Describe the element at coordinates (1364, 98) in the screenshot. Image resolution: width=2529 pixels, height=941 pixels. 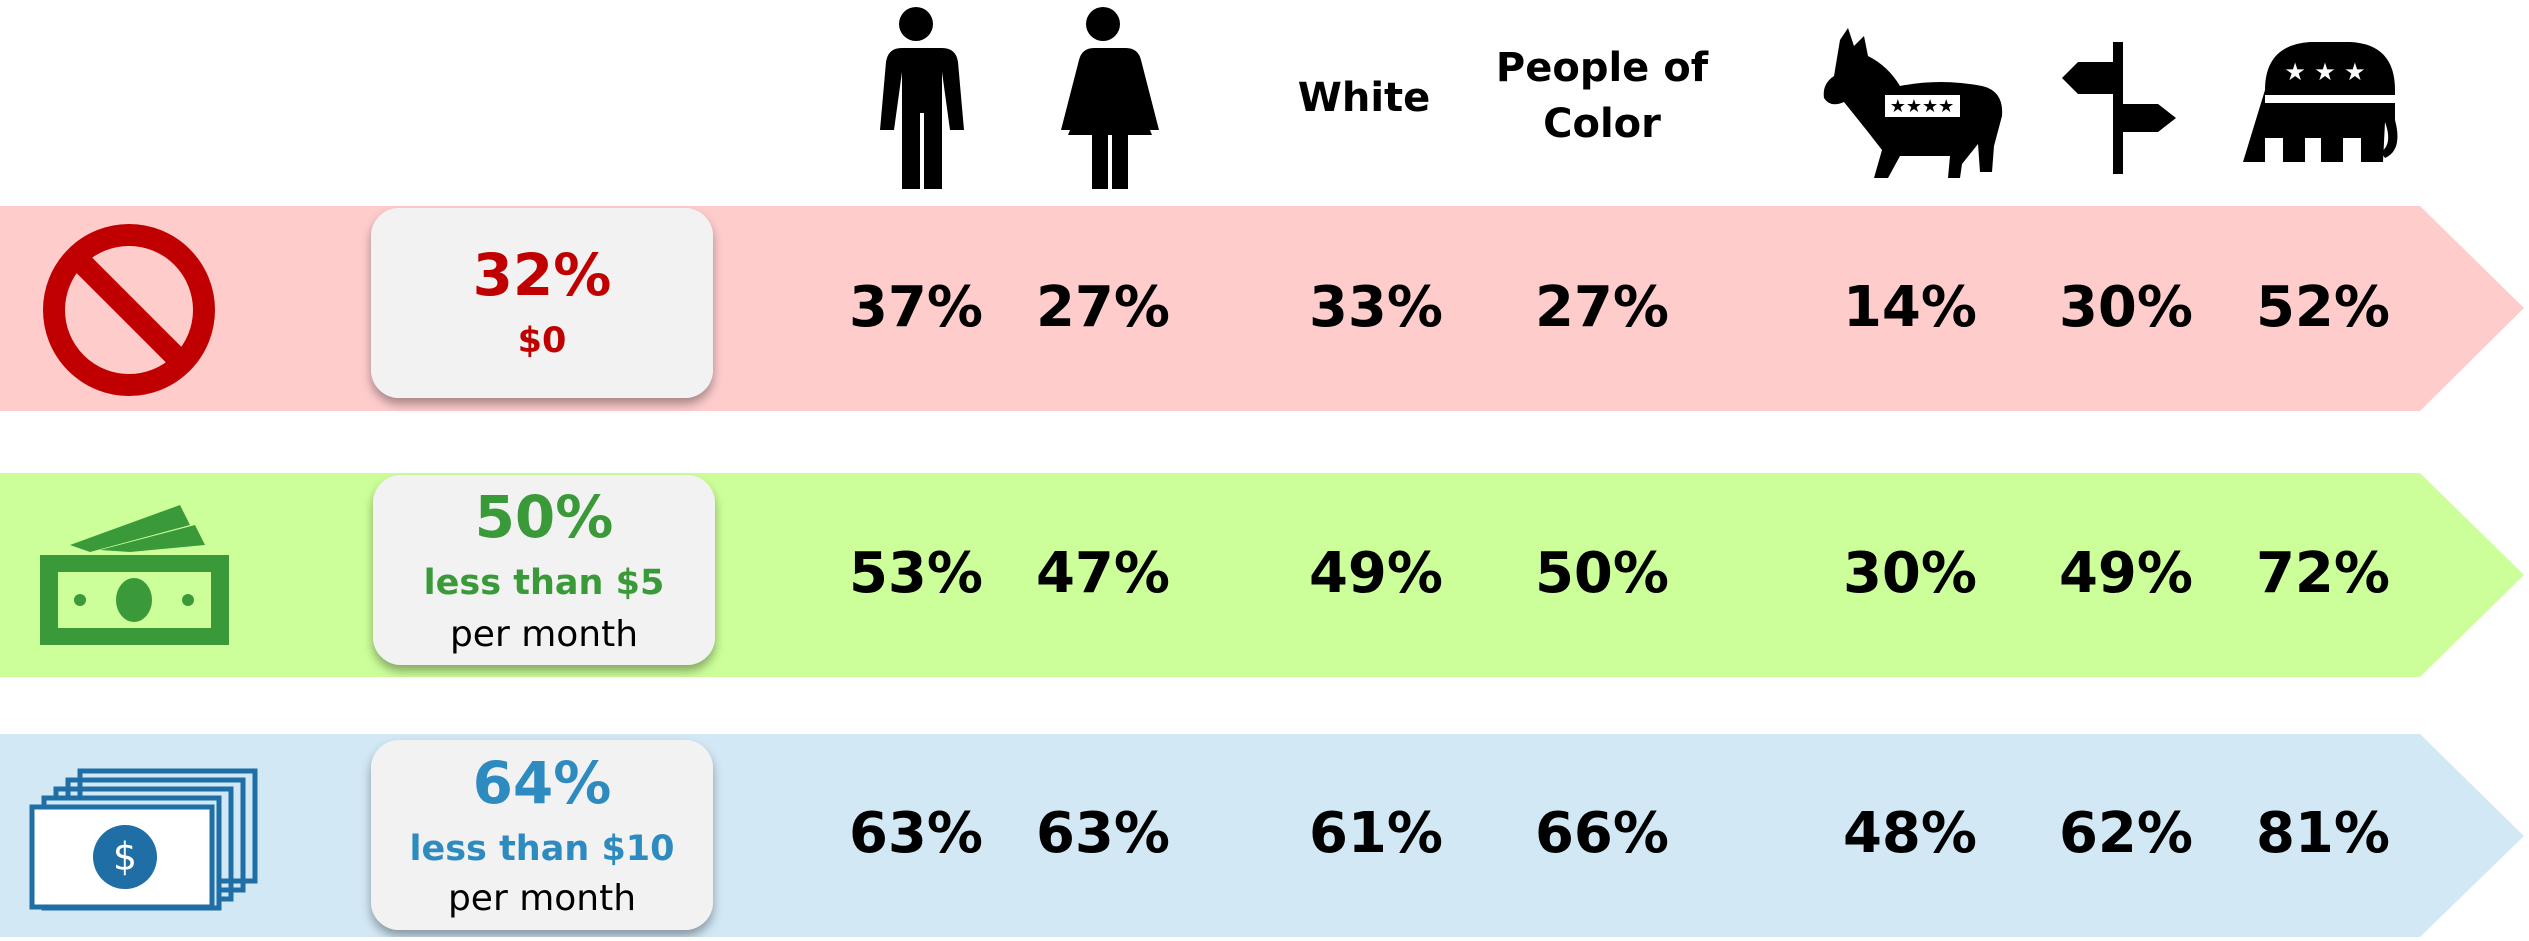
I see `header: White` at that location.